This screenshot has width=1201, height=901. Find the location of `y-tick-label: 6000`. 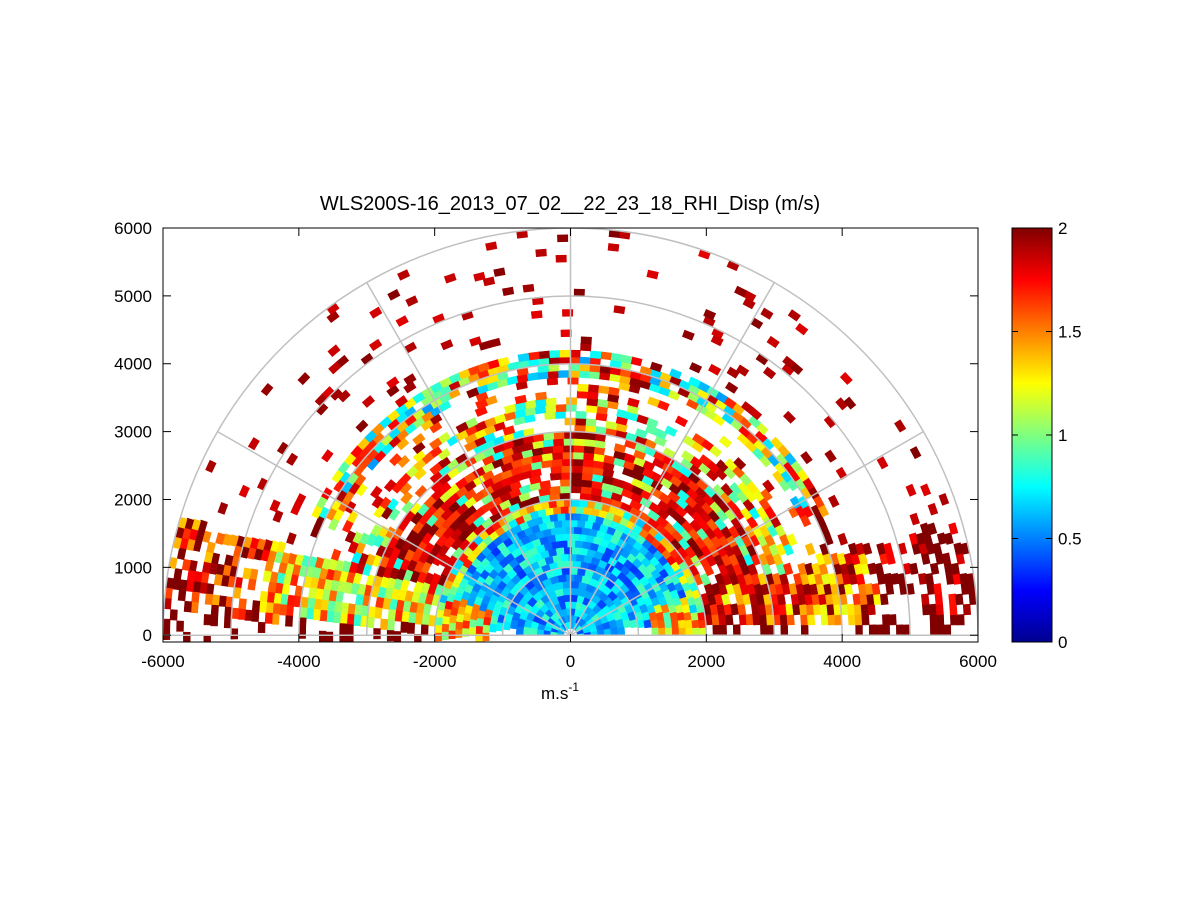

y-tick-label: 6000 is located at coordinates (133, 228).